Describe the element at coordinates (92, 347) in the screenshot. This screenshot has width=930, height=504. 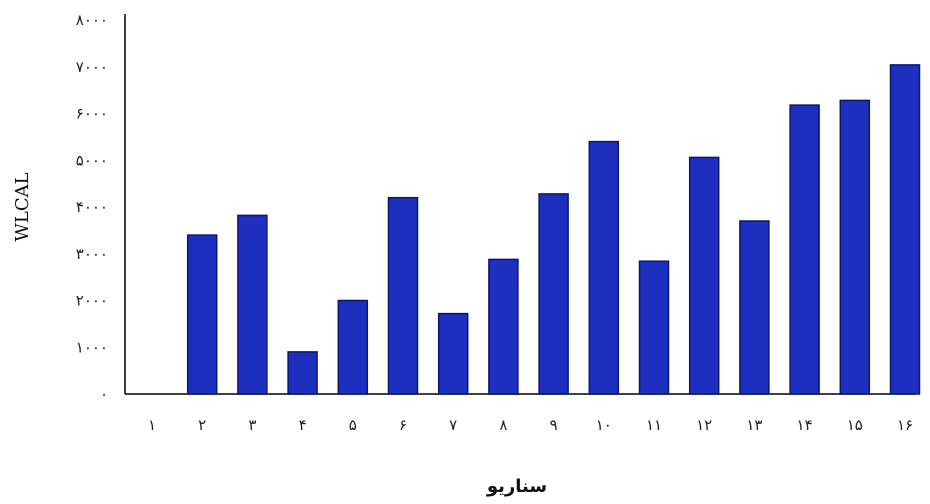
I see `y-tick-label: ۱۰۰۰` at that location.